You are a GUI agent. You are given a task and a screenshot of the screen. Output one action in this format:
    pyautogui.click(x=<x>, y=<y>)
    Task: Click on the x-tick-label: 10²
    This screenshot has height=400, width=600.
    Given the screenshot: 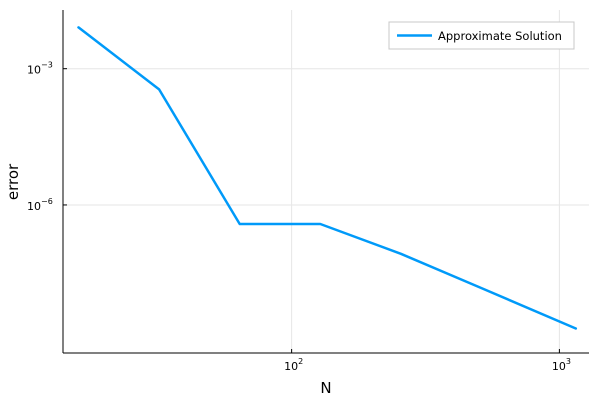 What is the action you would take?
    pyautogui.click(x=293, y=365)
    